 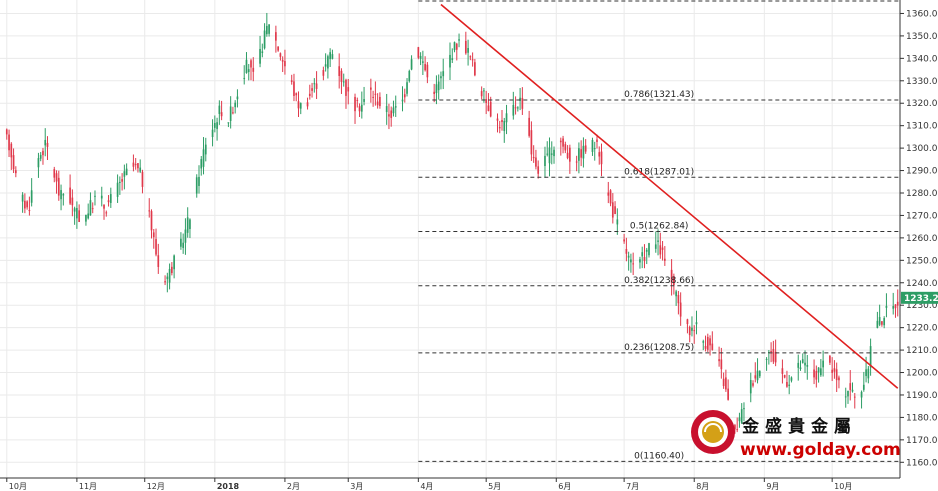 I want to click on fib-label: 0.786(1321.43), so click(x=659, y=95).